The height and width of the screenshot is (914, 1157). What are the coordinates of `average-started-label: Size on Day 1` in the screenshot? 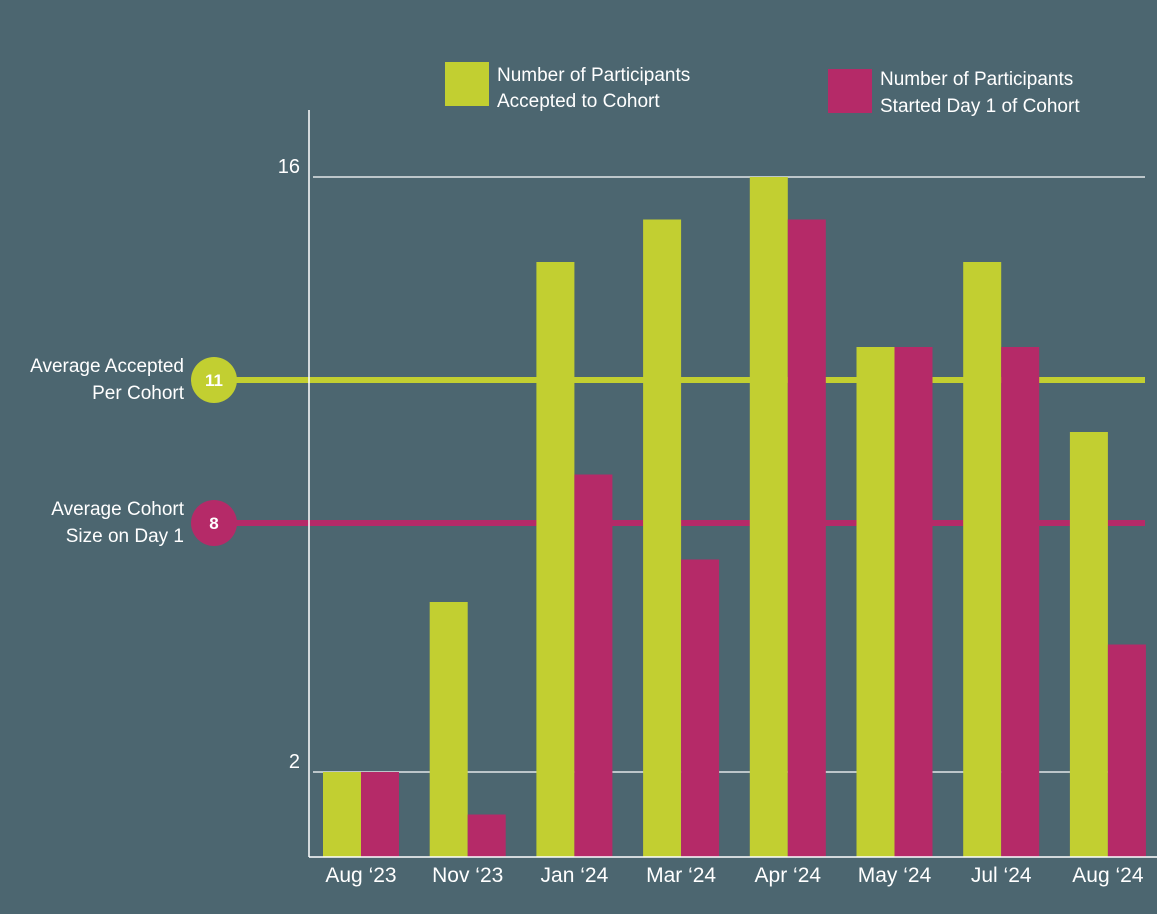 It's located at (125, 536).